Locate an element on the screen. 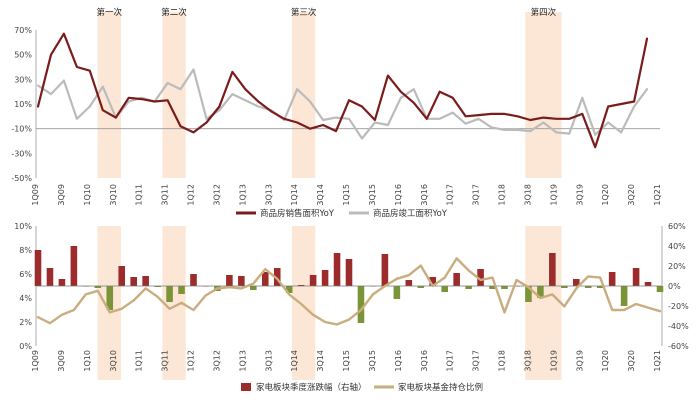 The image size is (700, 404). top-x-tick-label: 3Q18 is located at coordinates (527, 195).